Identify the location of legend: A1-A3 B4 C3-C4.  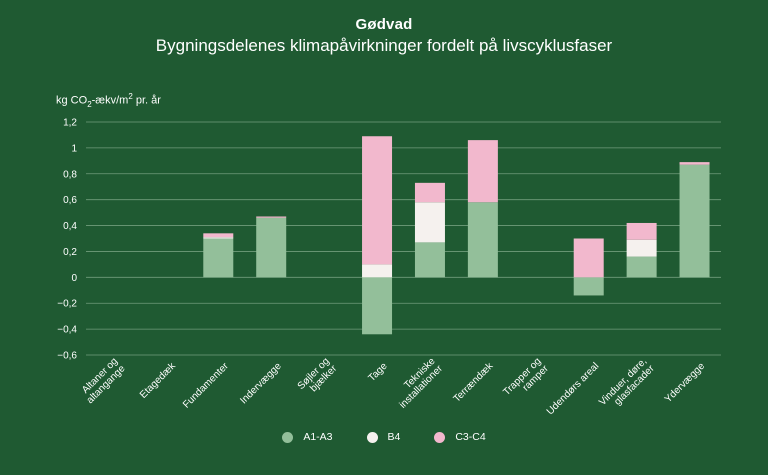
(384, 437).